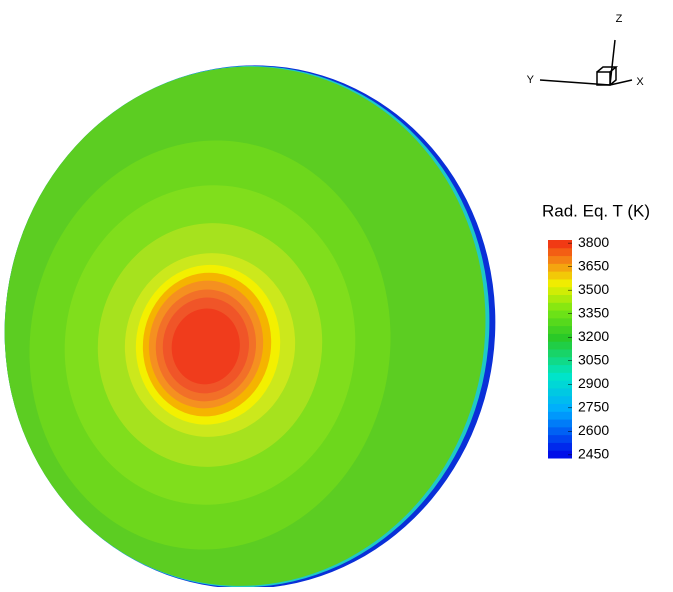  What do you see at coordinates (593, 265) in the screenshot?
I see `colorbar-tick-label: 3650` at bounding box center [593, 265].